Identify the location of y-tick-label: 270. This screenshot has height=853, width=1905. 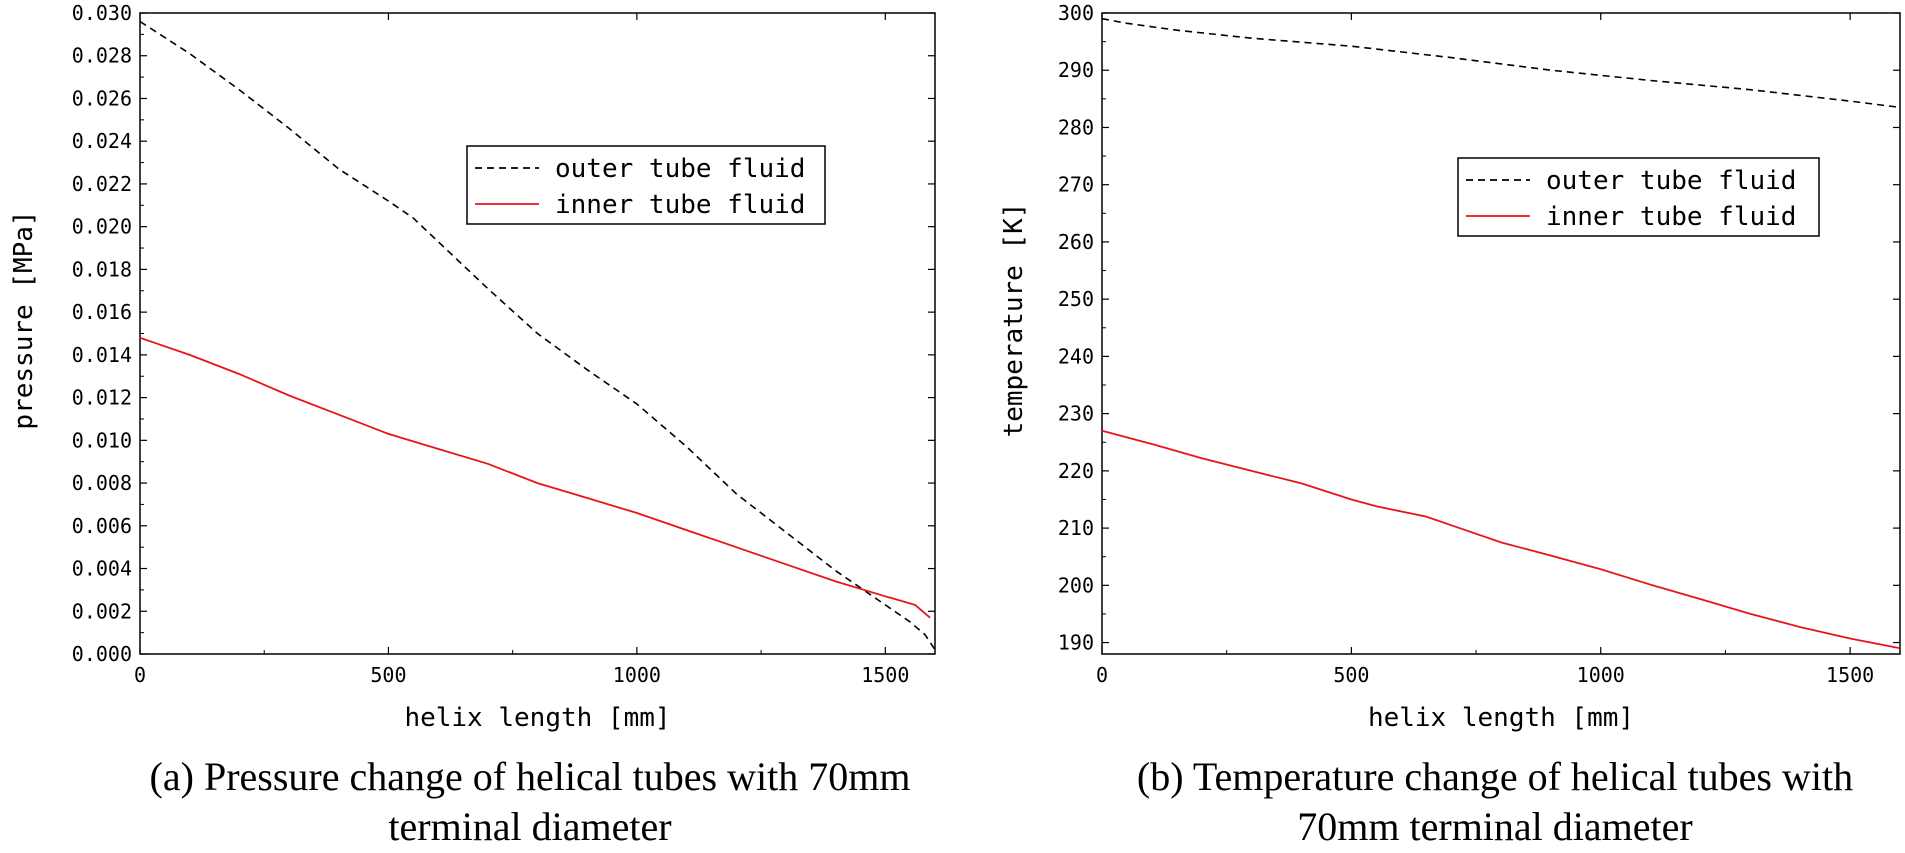
(1076, 185).